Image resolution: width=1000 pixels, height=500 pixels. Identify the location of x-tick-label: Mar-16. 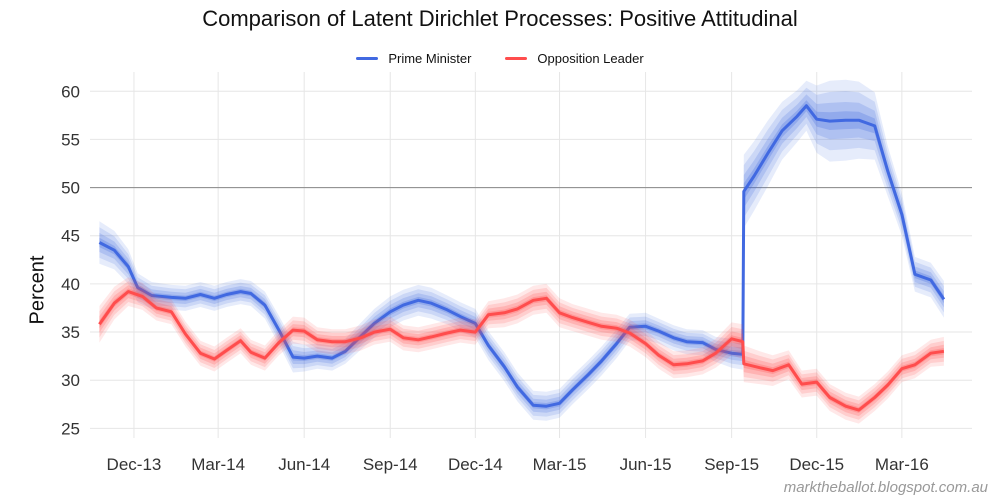
(902, 464).